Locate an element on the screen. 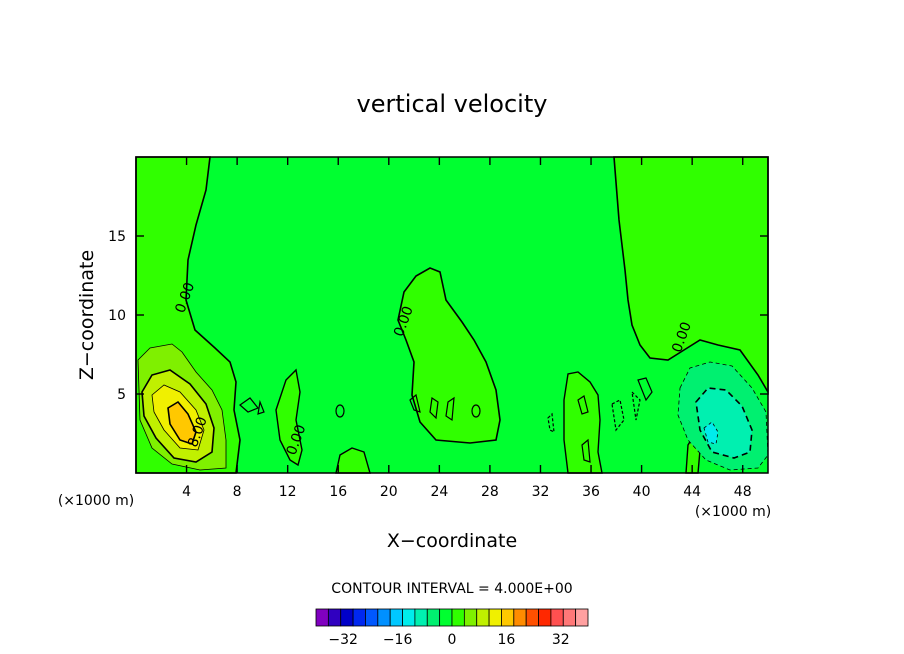  colorbar-tick-label: 16 is located at coordinates (506, 640).